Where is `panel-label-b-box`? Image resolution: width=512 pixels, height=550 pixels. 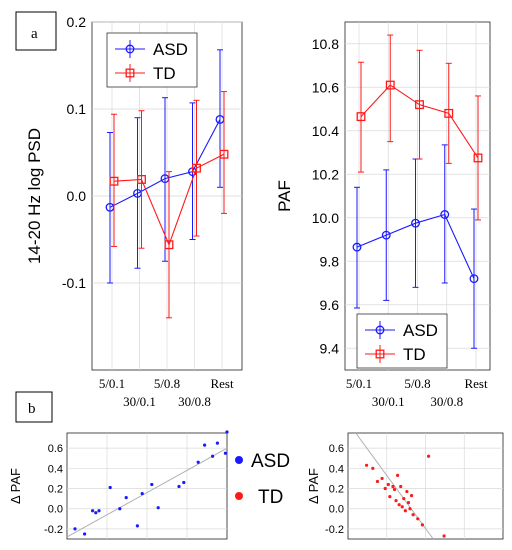 panel-label-b-box is located at coordinates (34, 407).